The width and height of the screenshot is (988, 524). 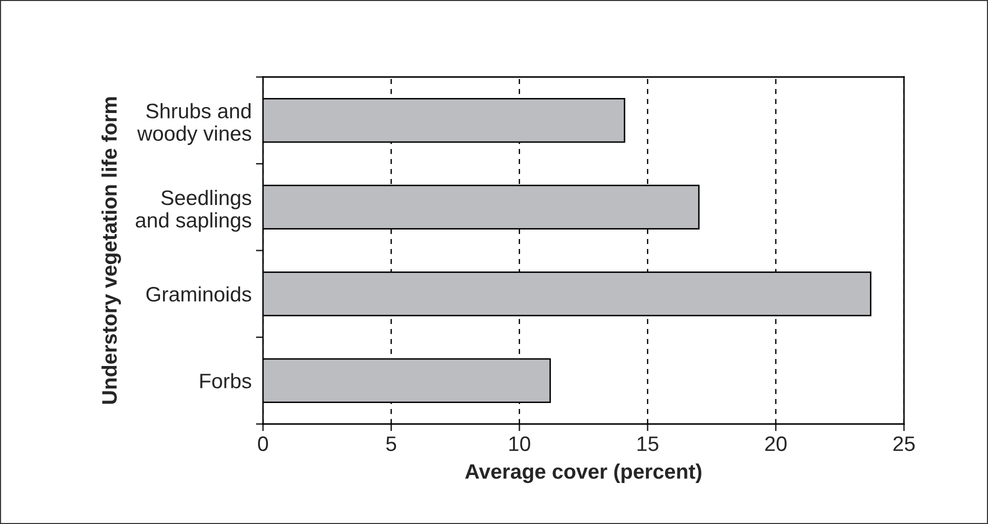 I want to click on y-tick-label: Graminoids, so click(x=199, y=294).